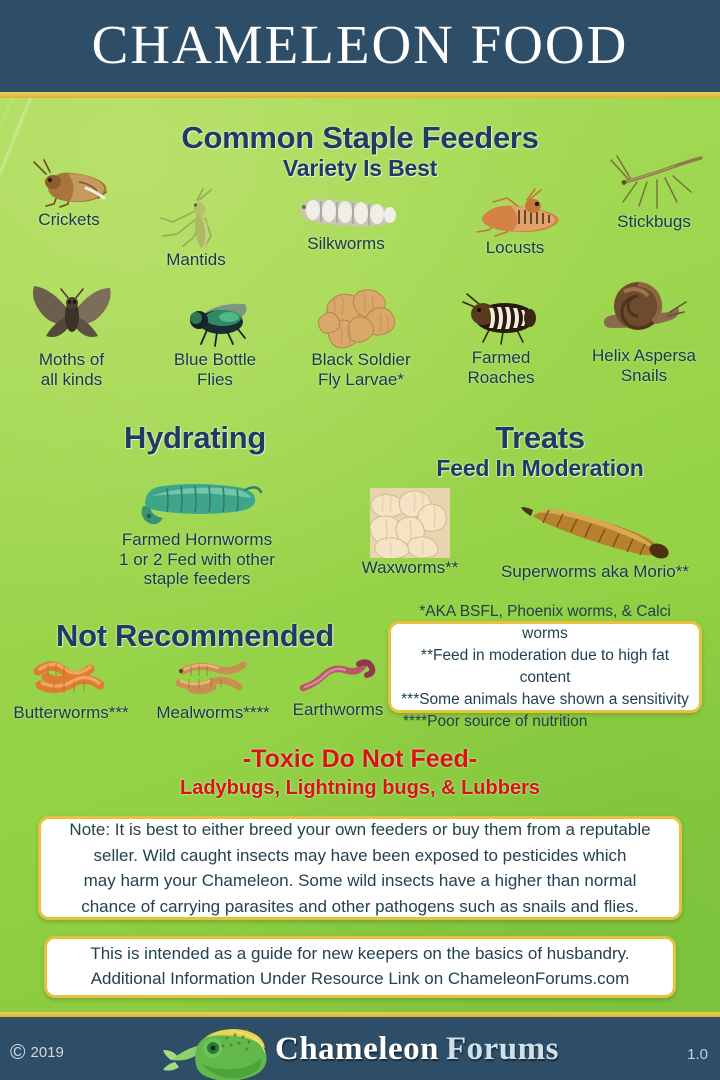  I want to click on logo-word-forums: Forums, so click(502, 1048).